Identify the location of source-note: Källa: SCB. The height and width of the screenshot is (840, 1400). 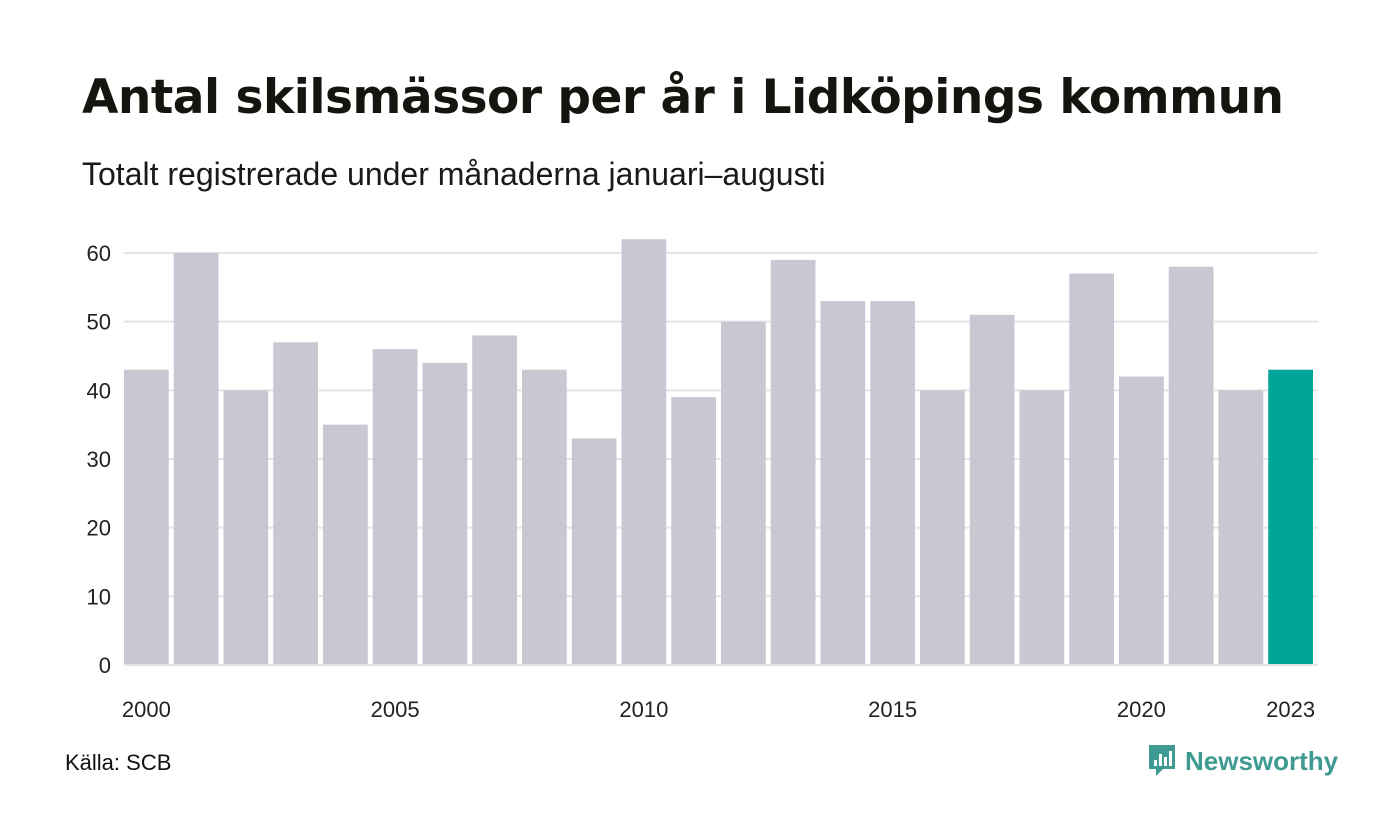
(118, 762).